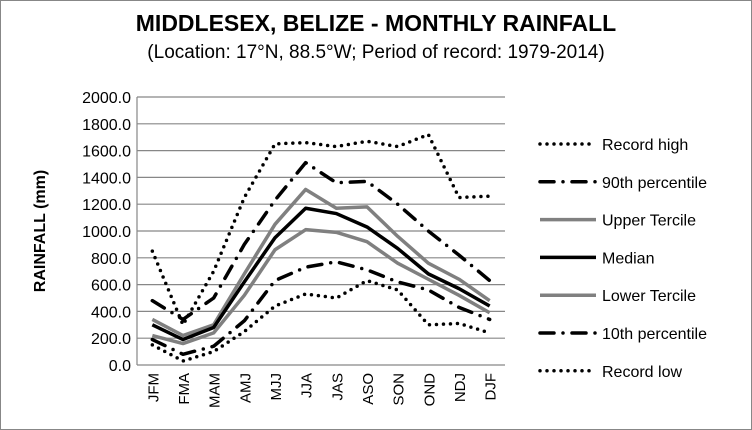 The image size is (752, 430). I want to click on series-line-median, so click(321, 274).